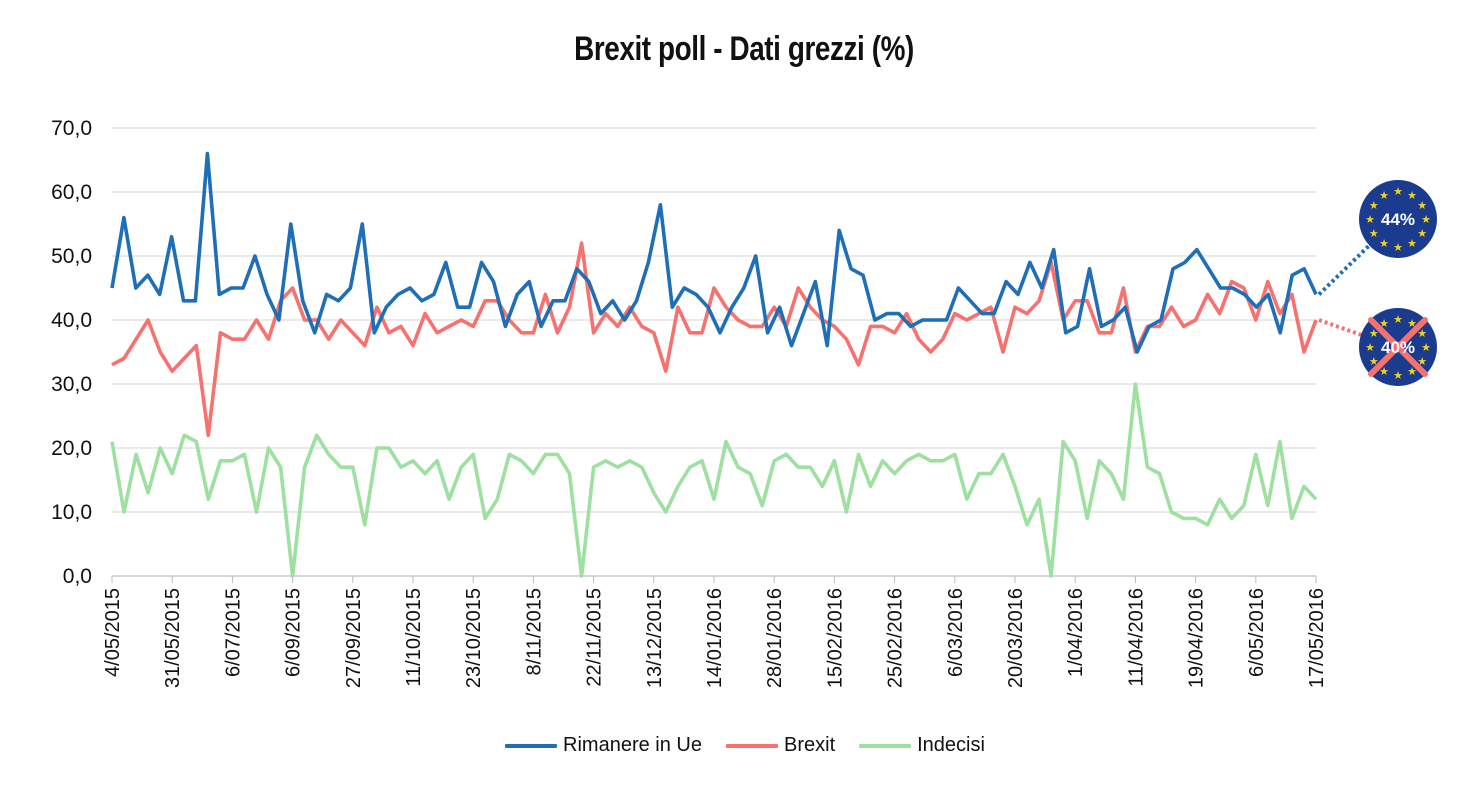  Describe the element at coordinates (1197, 638) in the screenshot. I see `x-tick-label: 19/04/2016` at that location.